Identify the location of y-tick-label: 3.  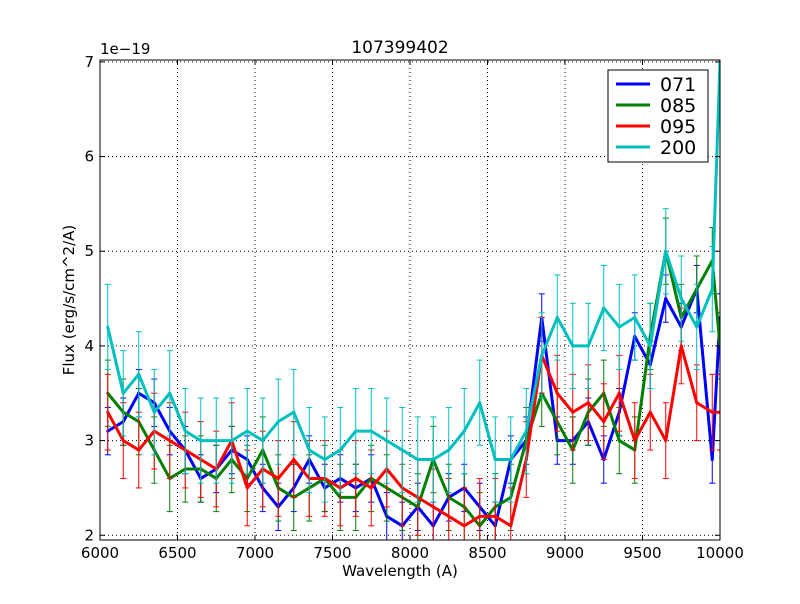
(89, 441).